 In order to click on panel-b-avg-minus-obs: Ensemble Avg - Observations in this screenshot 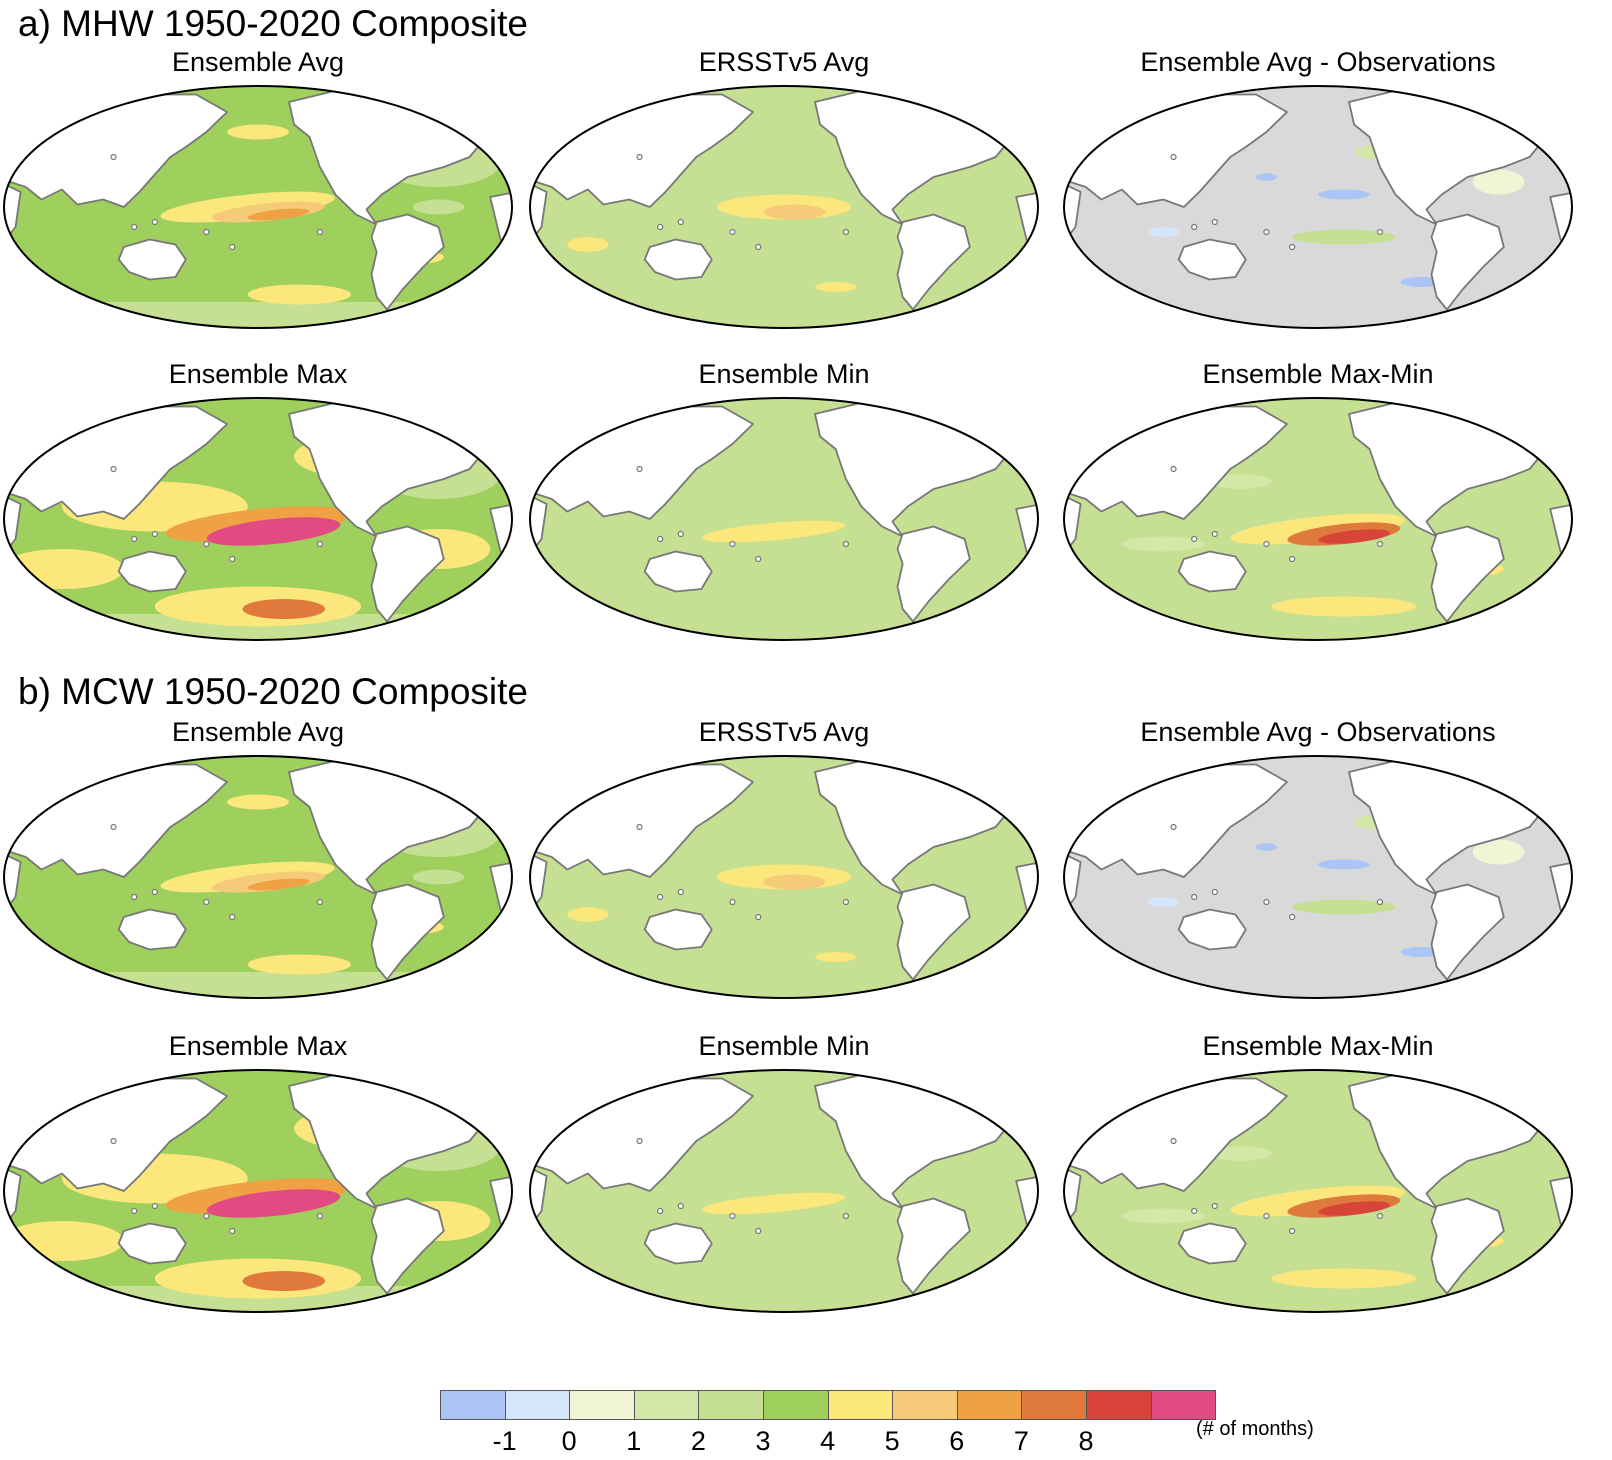, I will do `click(1318, 861)`.